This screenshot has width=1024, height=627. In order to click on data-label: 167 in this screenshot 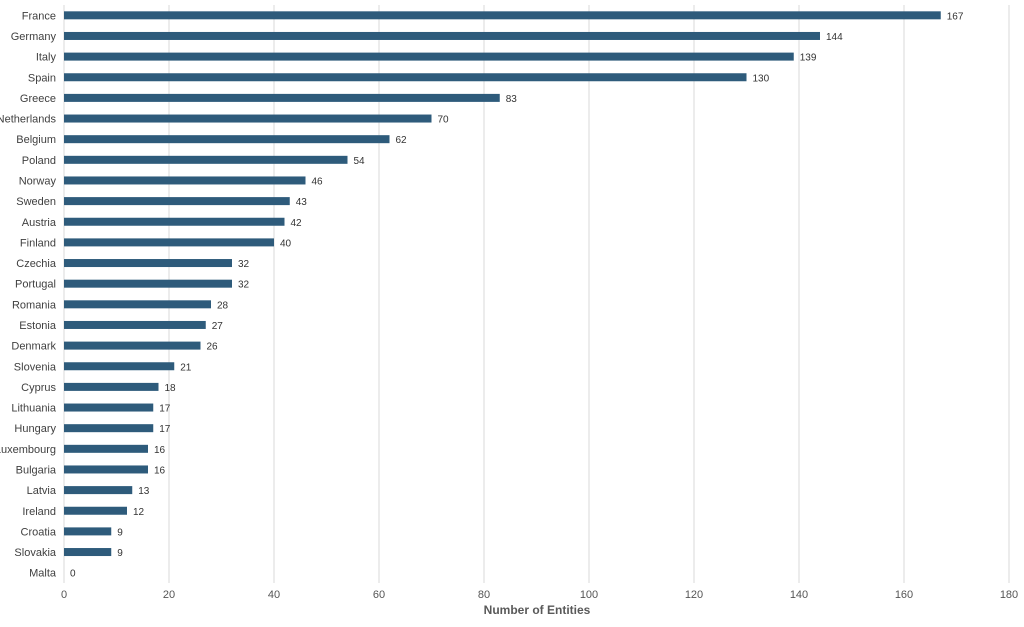, I will do `click(955, 16)`.